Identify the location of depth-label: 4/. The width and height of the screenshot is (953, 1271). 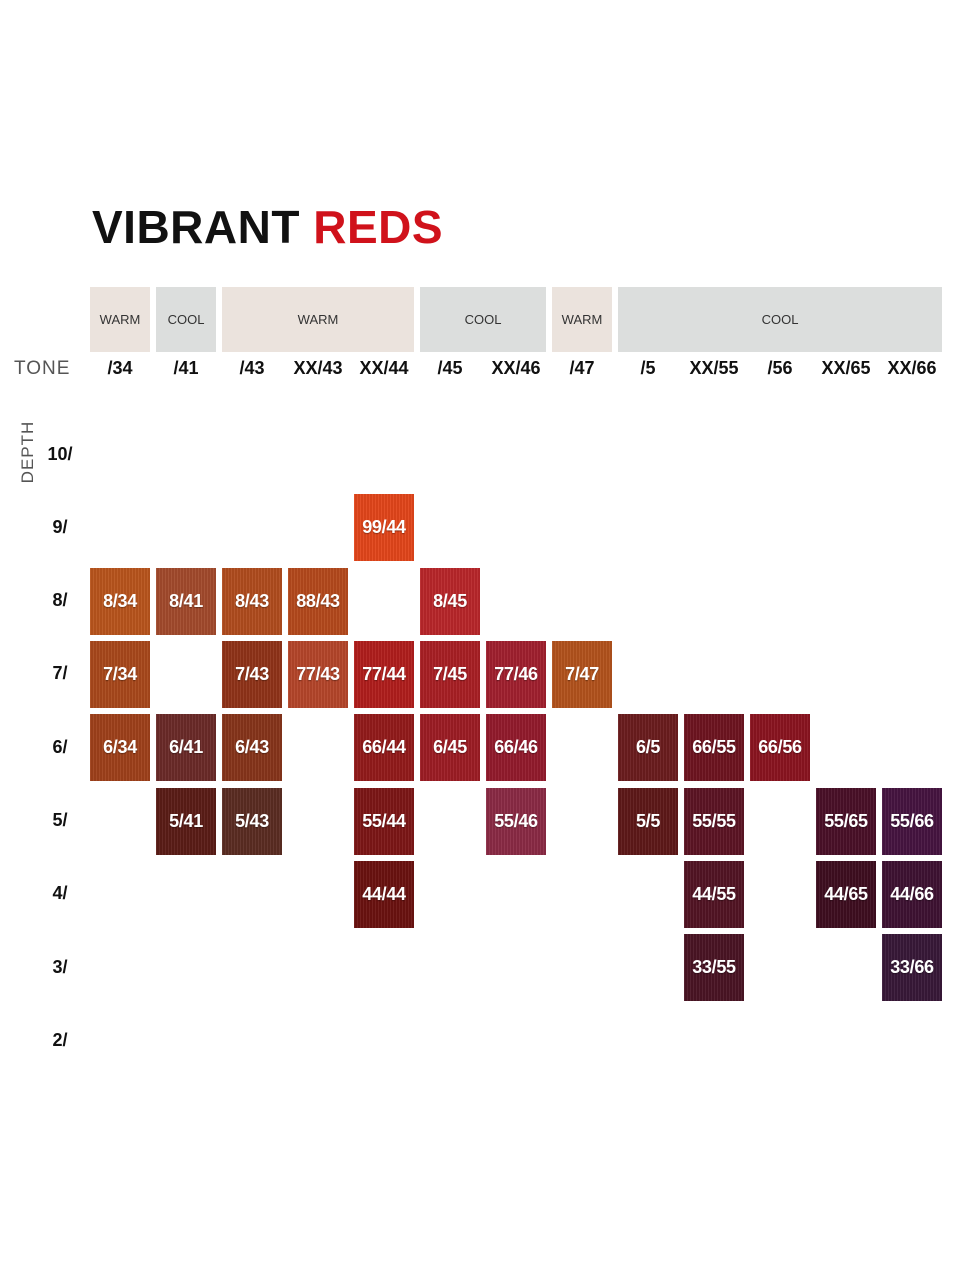
(60, 893).